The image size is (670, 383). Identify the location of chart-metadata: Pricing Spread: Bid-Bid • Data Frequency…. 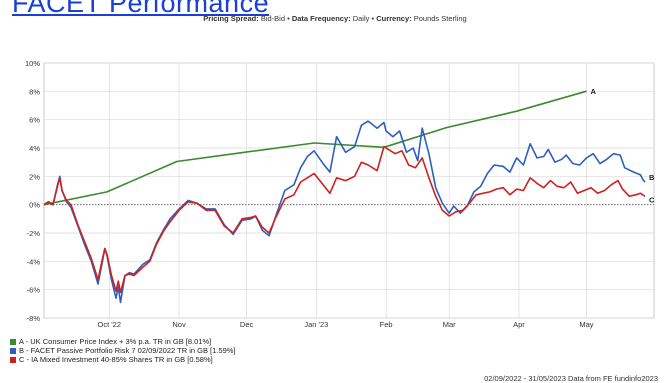
(335, 18).